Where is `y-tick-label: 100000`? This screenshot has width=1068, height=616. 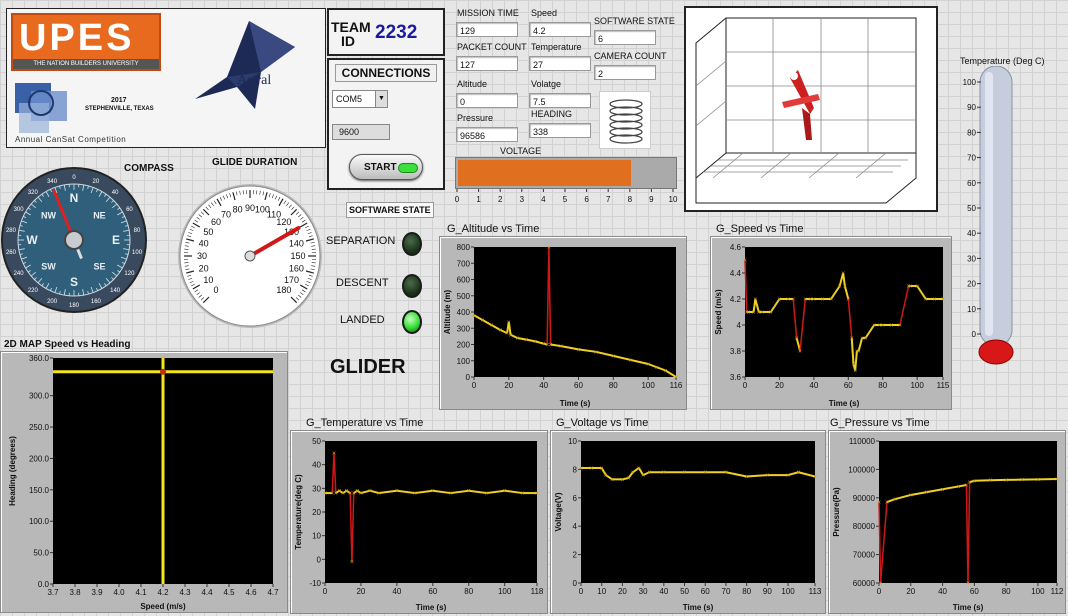 y-tick-label: 100000 is located at coordinates (861, 469).